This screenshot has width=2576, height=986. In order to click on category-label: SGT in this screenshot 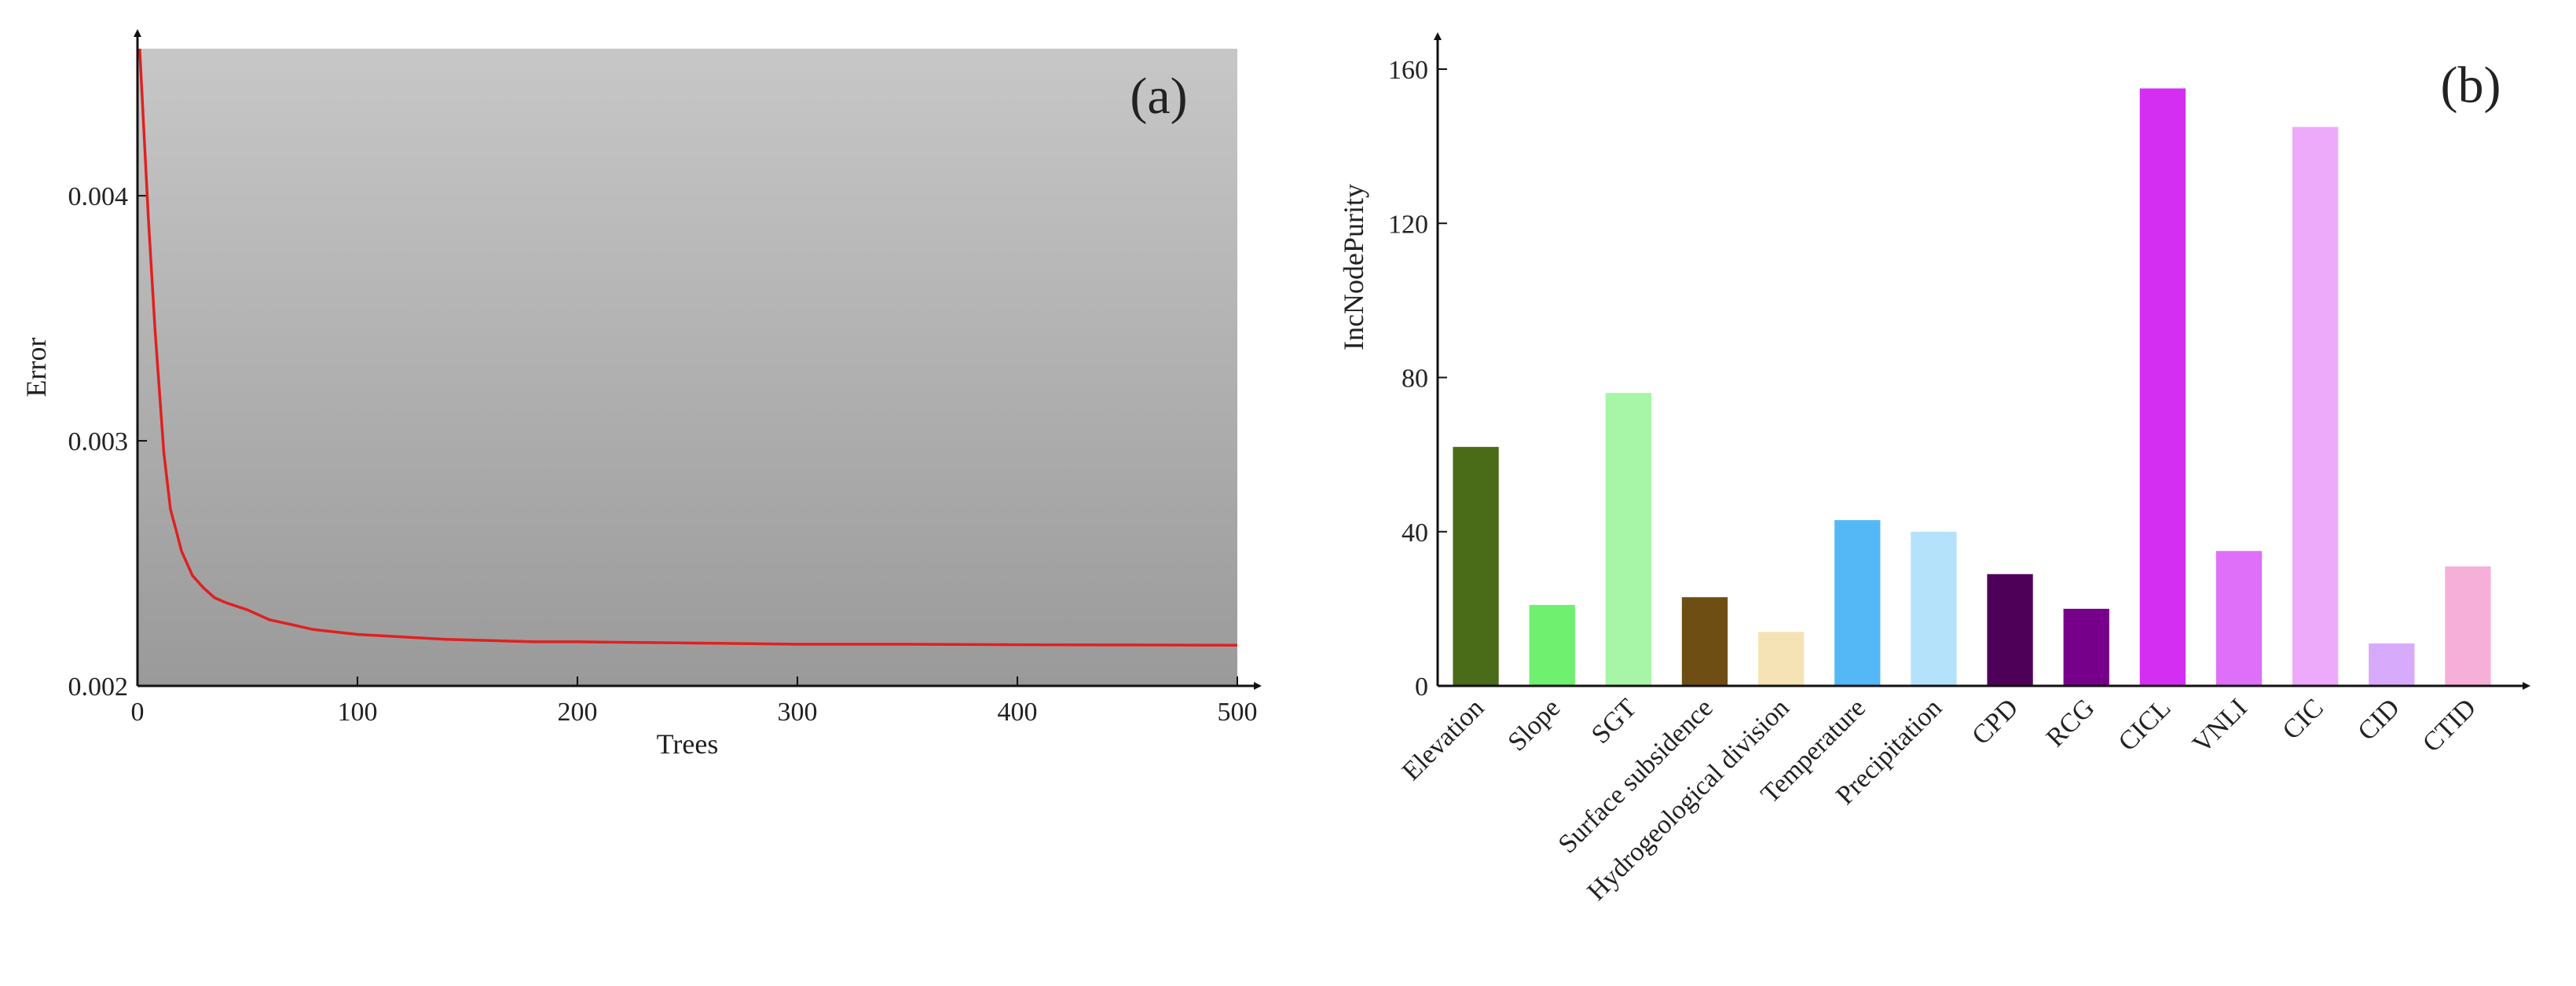, I will do `click(1614, 721)`.